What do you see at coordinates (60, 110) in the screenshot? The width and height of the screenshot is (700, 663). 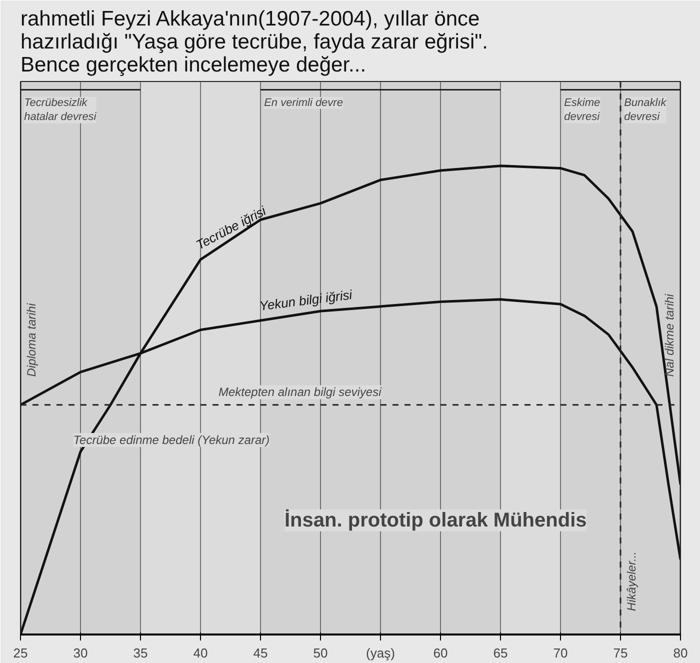 I see `band-label: Tecrübesizlik hatalar devresi` at bounding box center [60, 110].